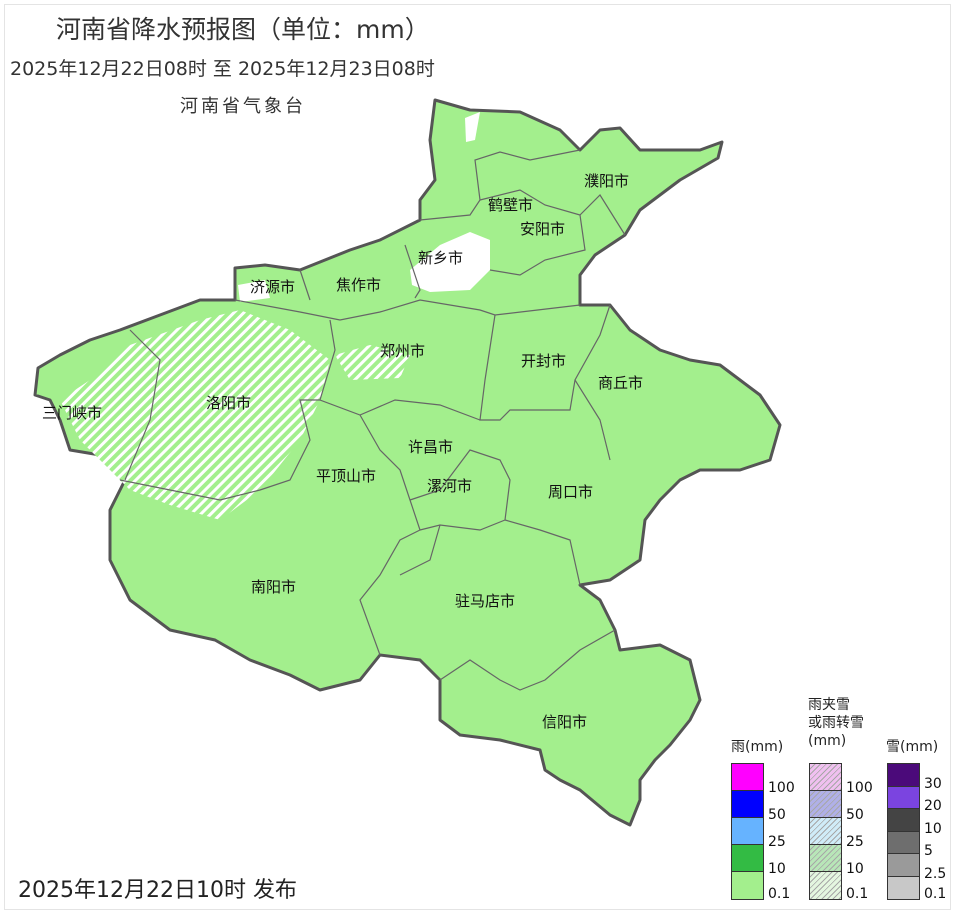 The image size is (955, 914). Describe the element at coordinates (485, 601) in the screenshot. I see `city-label: 驻马店市` at that location.